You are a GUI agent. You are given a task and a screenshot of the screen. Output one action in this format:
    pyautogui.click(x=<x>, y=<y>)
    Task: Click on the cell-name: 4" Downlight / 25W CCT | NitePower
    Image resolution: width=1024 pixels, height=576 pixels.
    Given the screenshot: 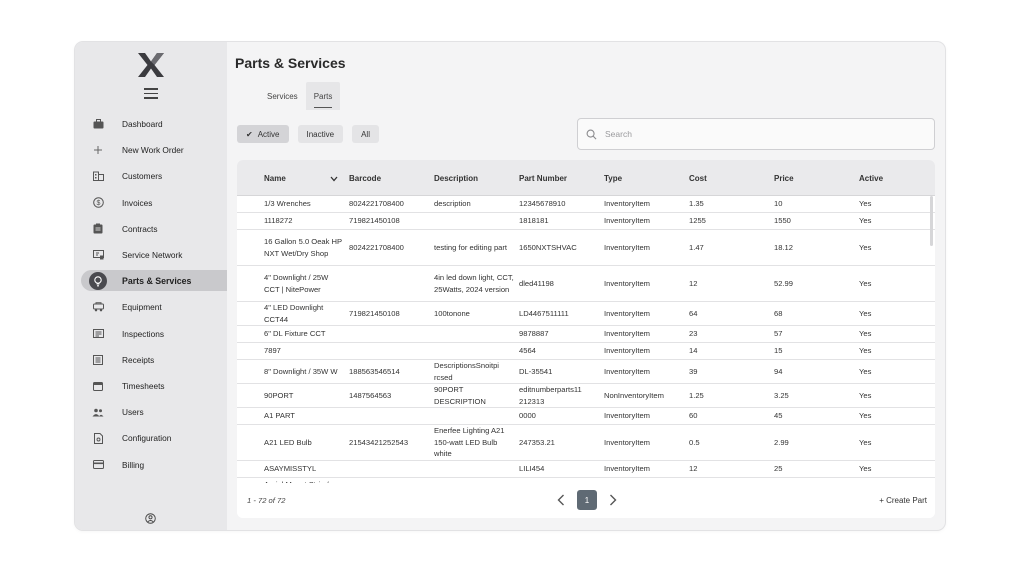 What is the action you would take?
    pyautogui.click(x=296, y=283)
    